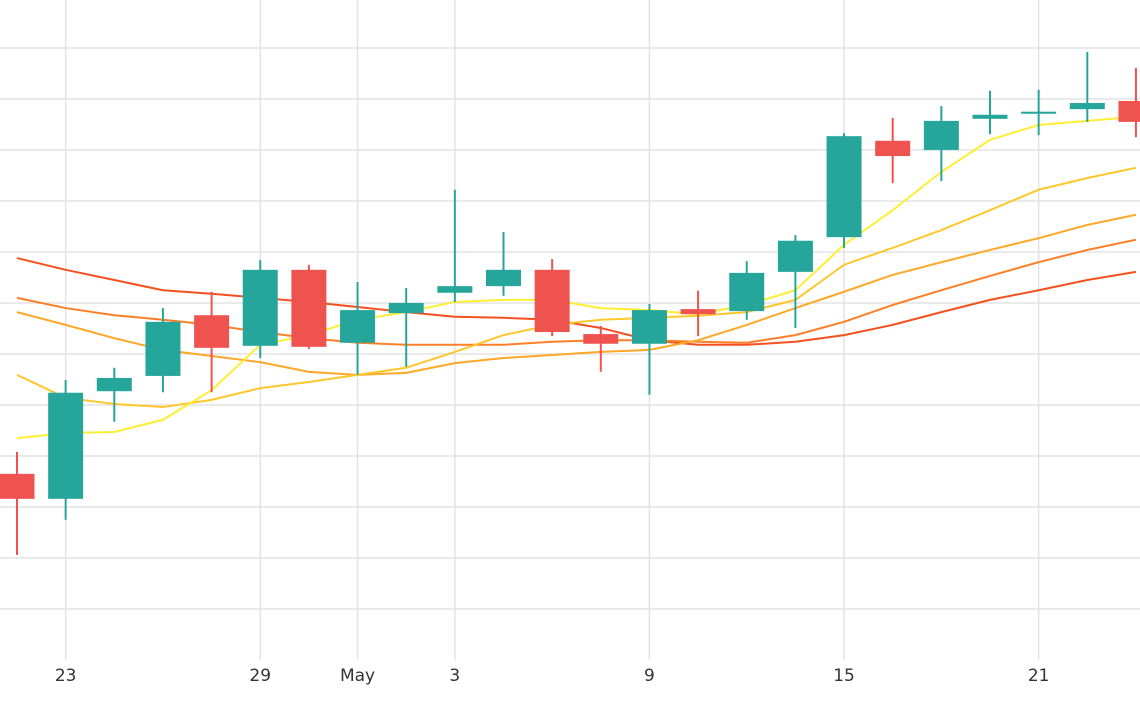  What do you see at coordinates (66, 676) in the screenshot?
I see `x-tick-label: 23` at bounding box center [66, 676].